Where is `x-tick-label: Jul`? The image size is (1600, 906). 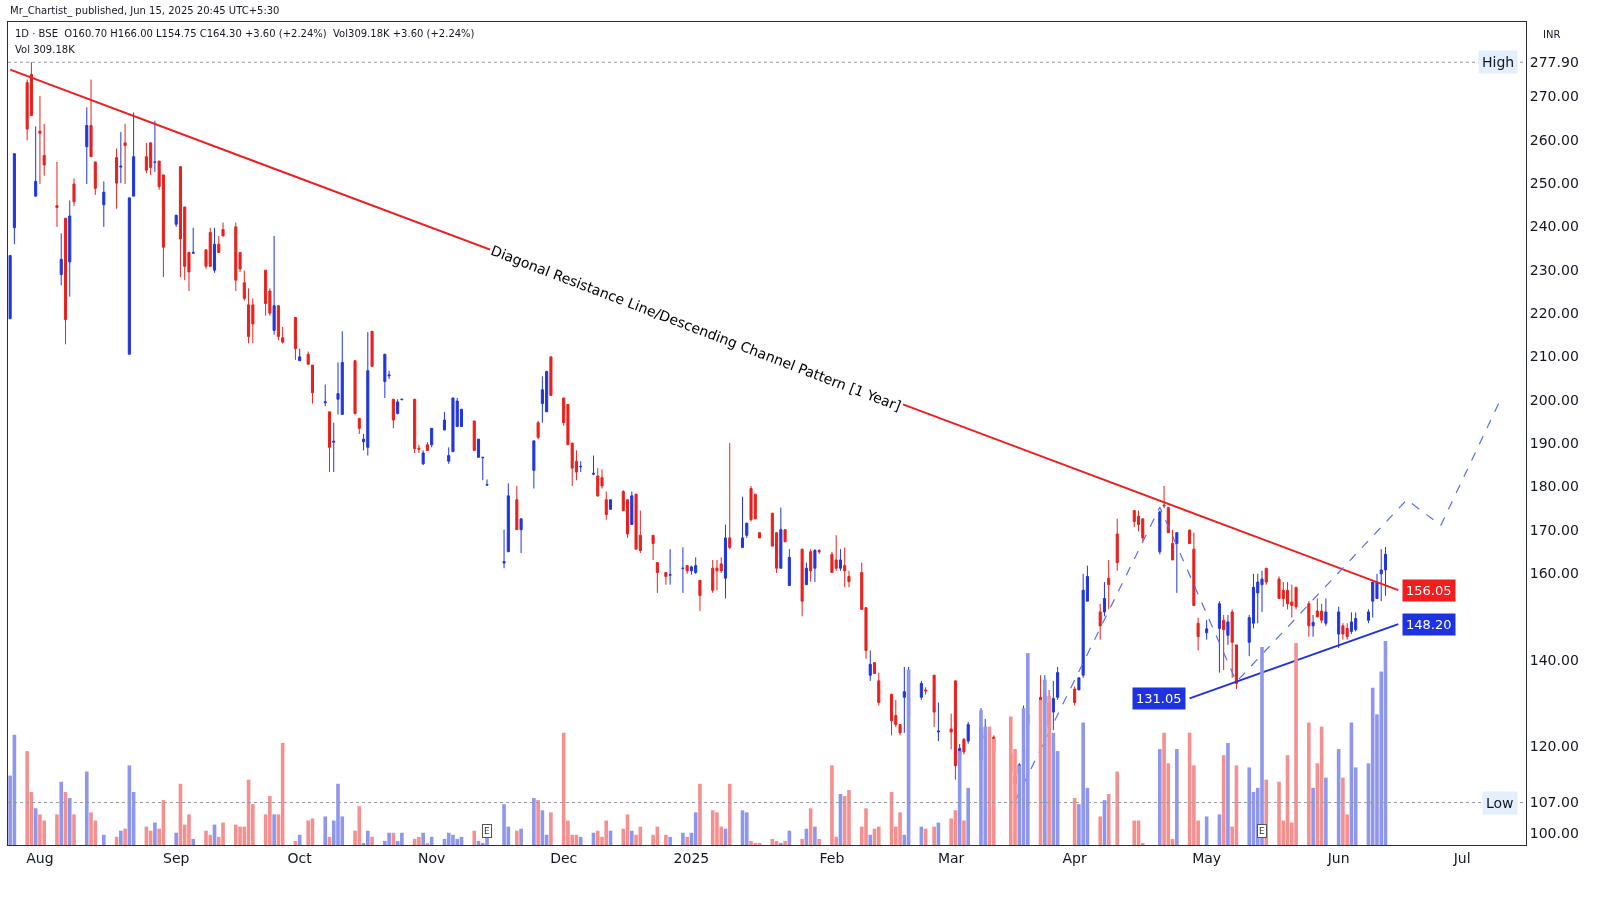
x-tick-label: Jul is located at coordinates (1461, 857).